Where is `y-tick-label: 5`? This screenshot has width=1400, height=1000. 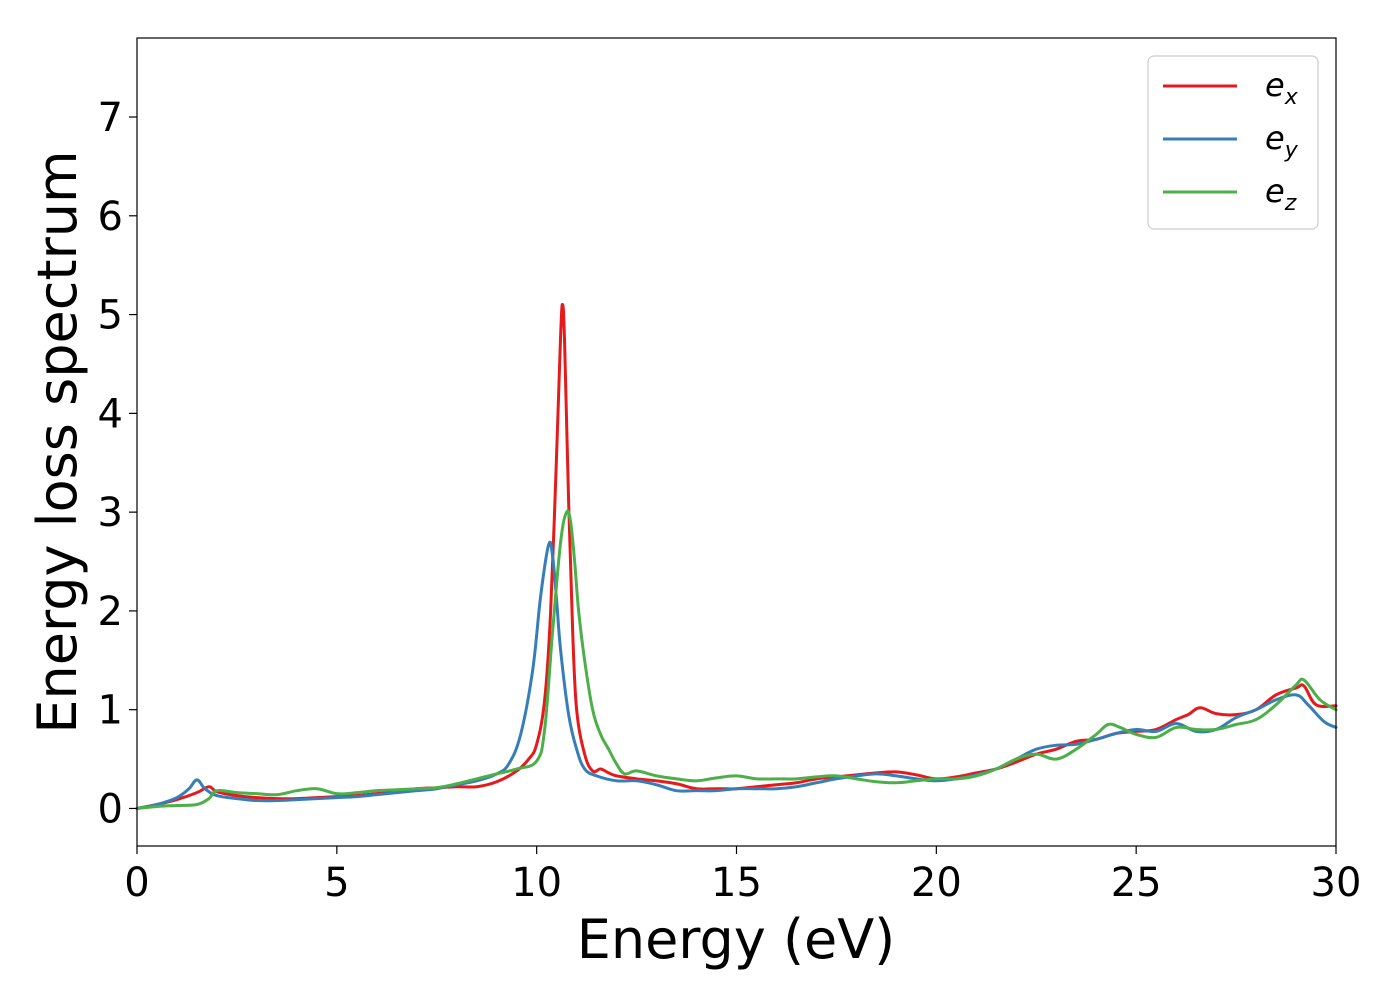
y-tick-label: 5 is located at coordinates (110, 316).